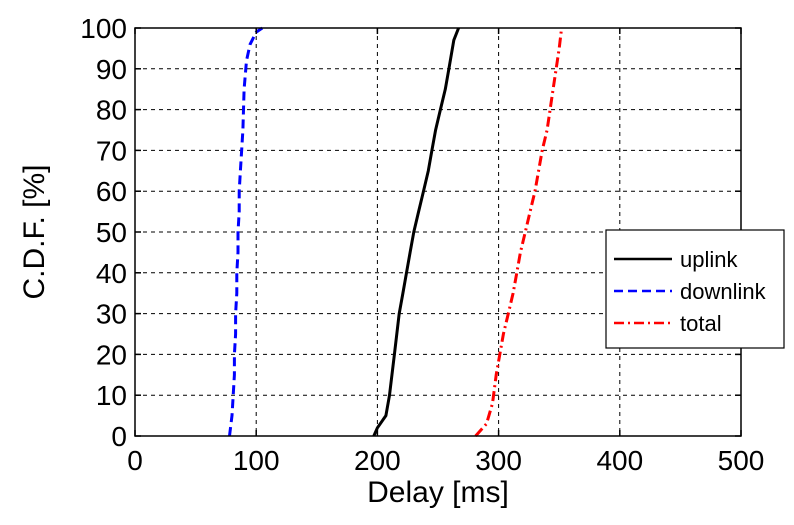 This screenshot has height=525, width=794. What do you see at coordinates (619, 460) in the screenshot?
I see `x-tick-label: 400` at bounding box center [619, 460].